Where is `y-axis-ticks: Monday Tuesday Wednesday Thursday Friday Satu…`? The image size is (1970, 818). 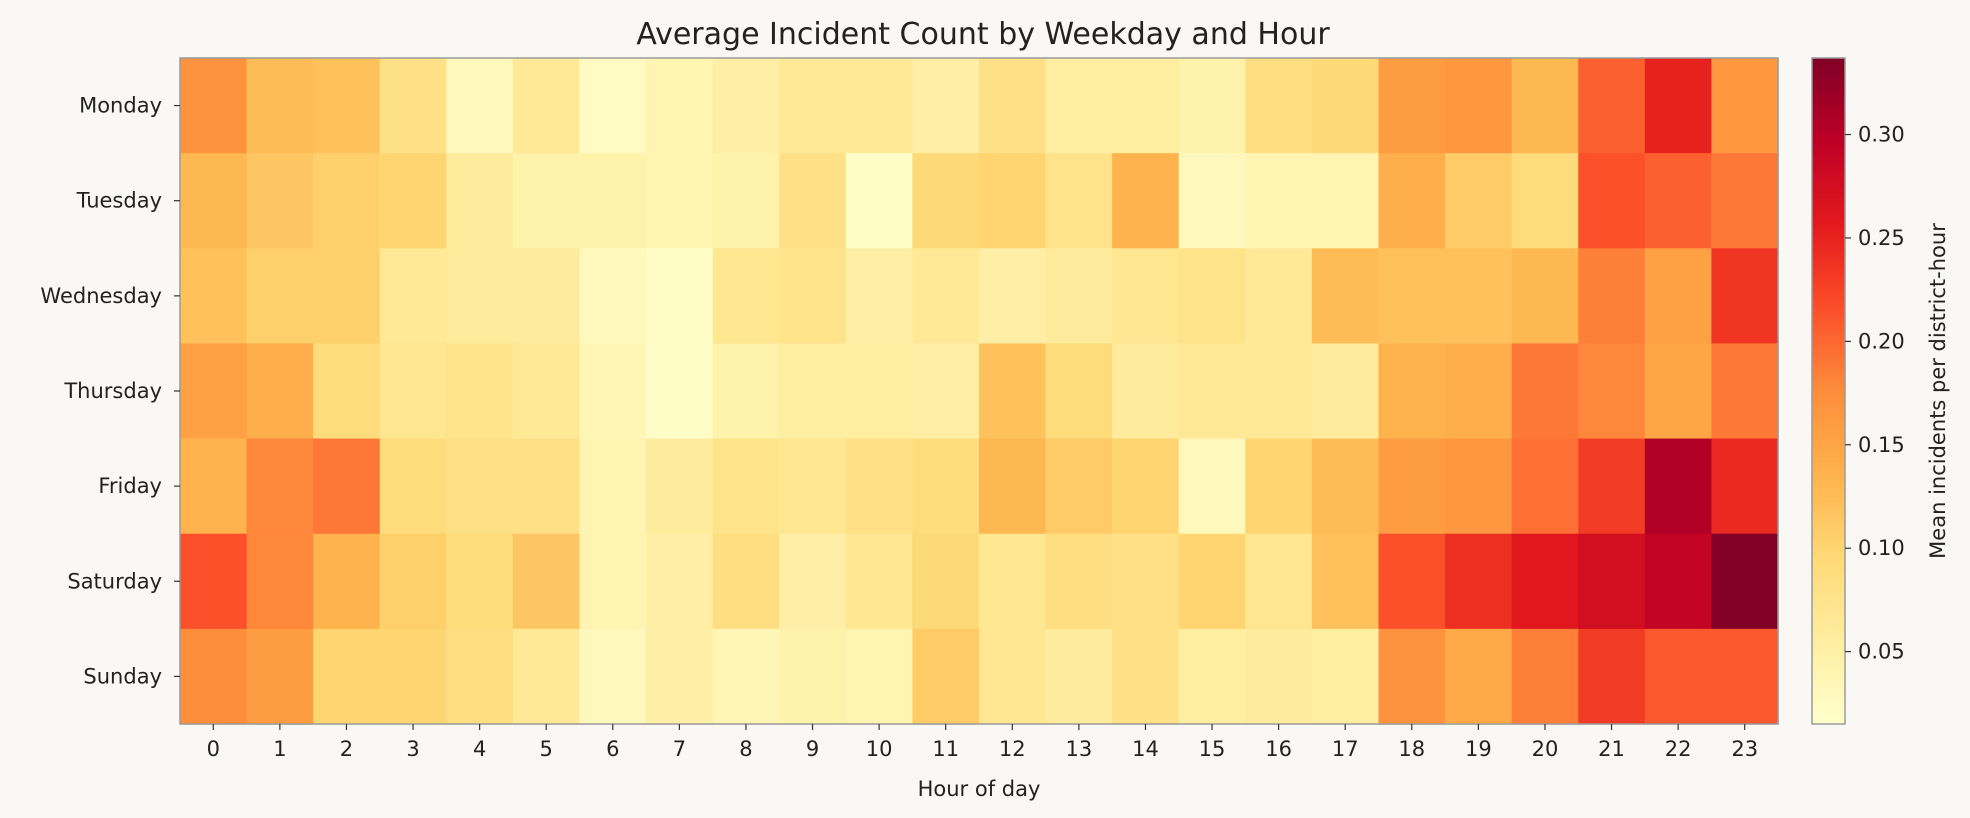 y-axis-ticks: Monday Tuesday Wednesday Thursday Friday Satu… is located at coordinates (110, 391).